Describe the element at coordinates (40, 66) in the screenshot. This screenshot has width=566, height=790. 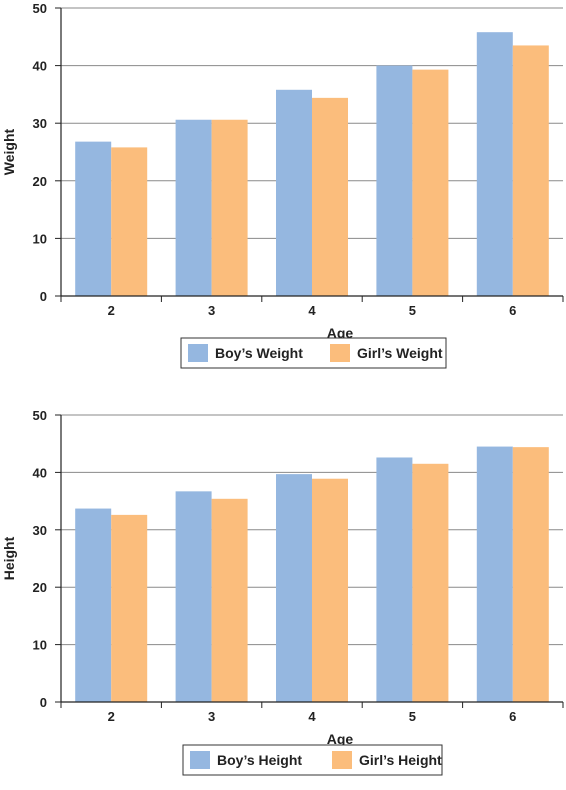
I see `weight-y-tick-label: 40` at that location.